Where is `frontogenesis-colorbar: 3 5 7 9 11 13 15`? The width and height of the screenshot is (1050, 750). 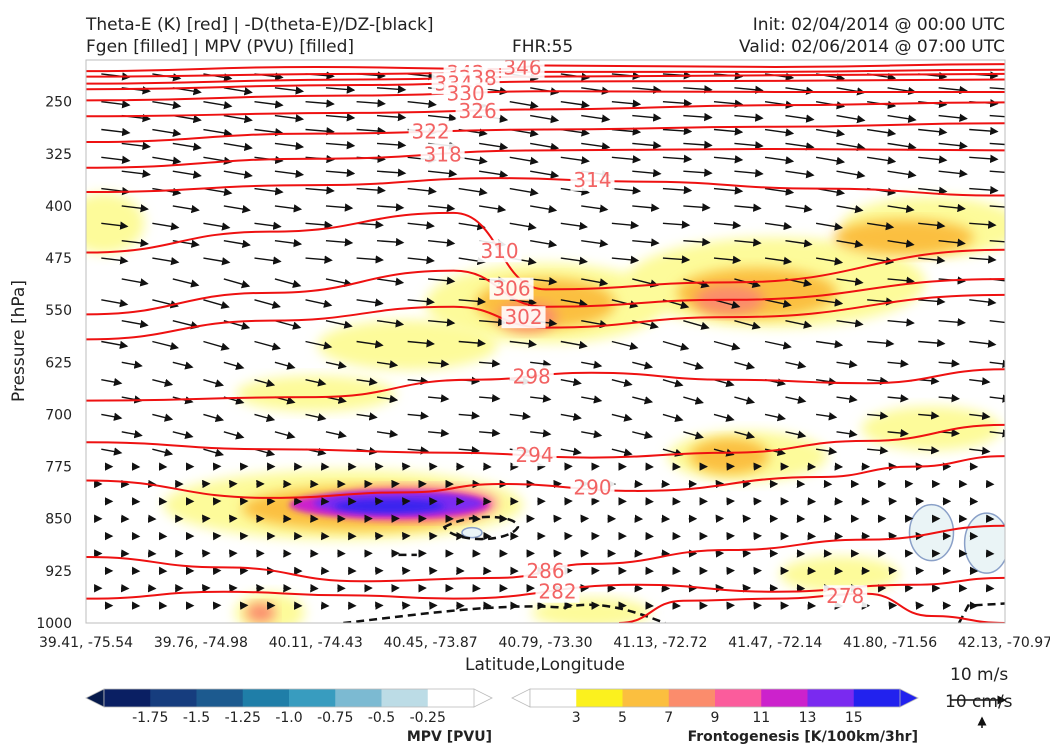
frontogenesis-colorbar: 3 5 7 9 11 13 15 is located at coordinates (715, 707).